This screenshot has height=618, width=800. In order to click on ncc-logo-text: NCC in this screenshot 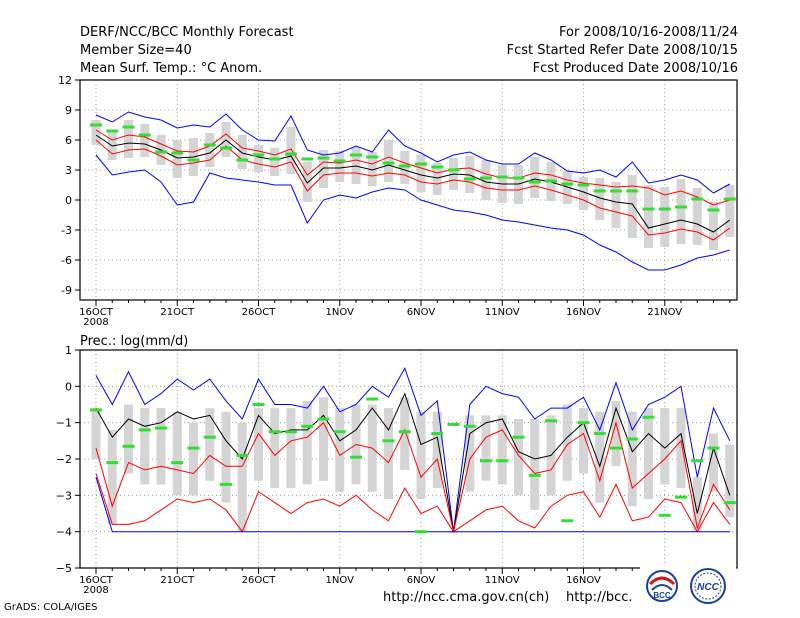, I will do `click(708, 587)`.